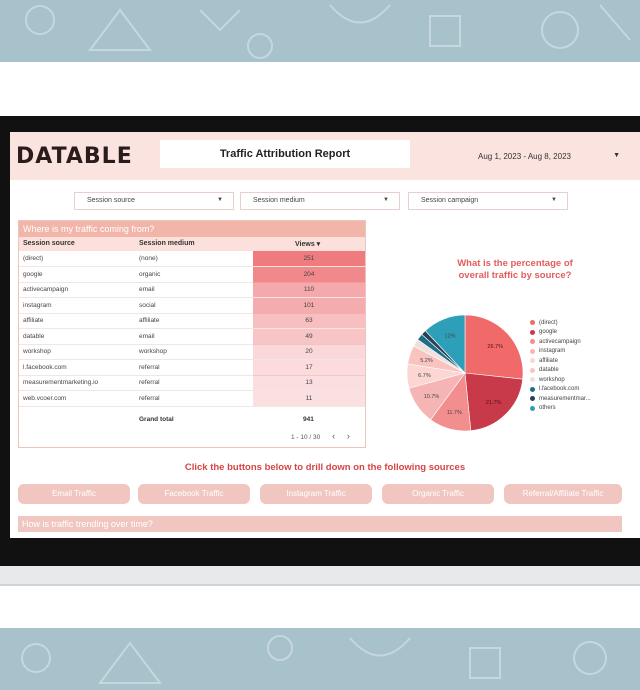  Describe the element at coordinates (424, 376) in the screenshot. I see `pie-slice-label: 6.7%` at that location.